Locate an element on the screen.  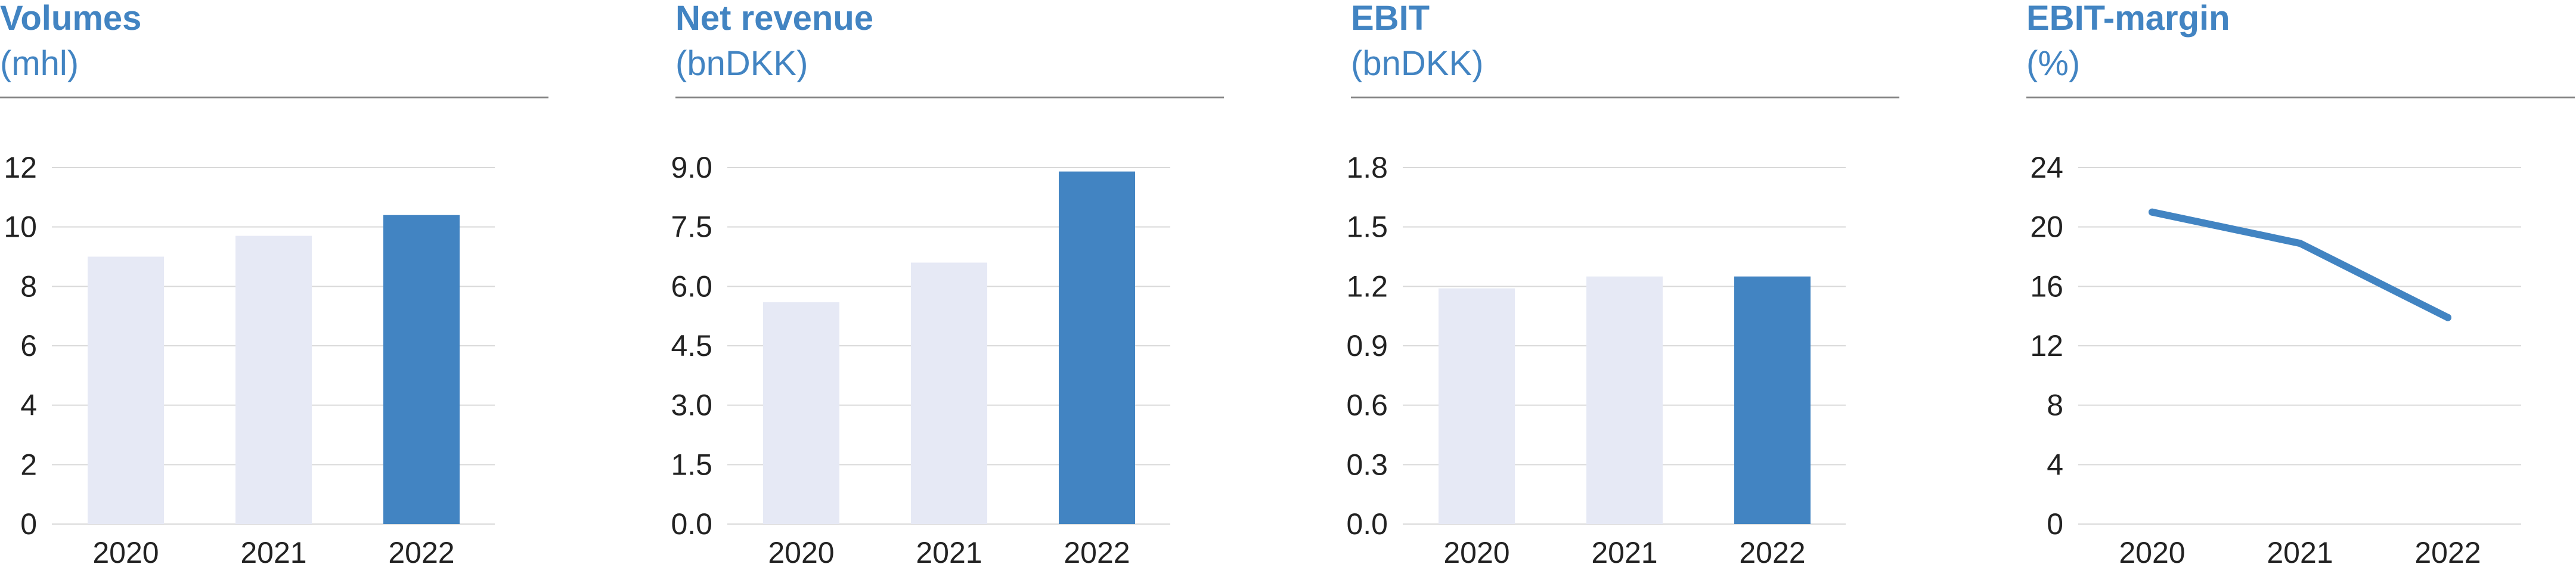
y-tick-label: 0.6 is located at coordinates (1367, 405).